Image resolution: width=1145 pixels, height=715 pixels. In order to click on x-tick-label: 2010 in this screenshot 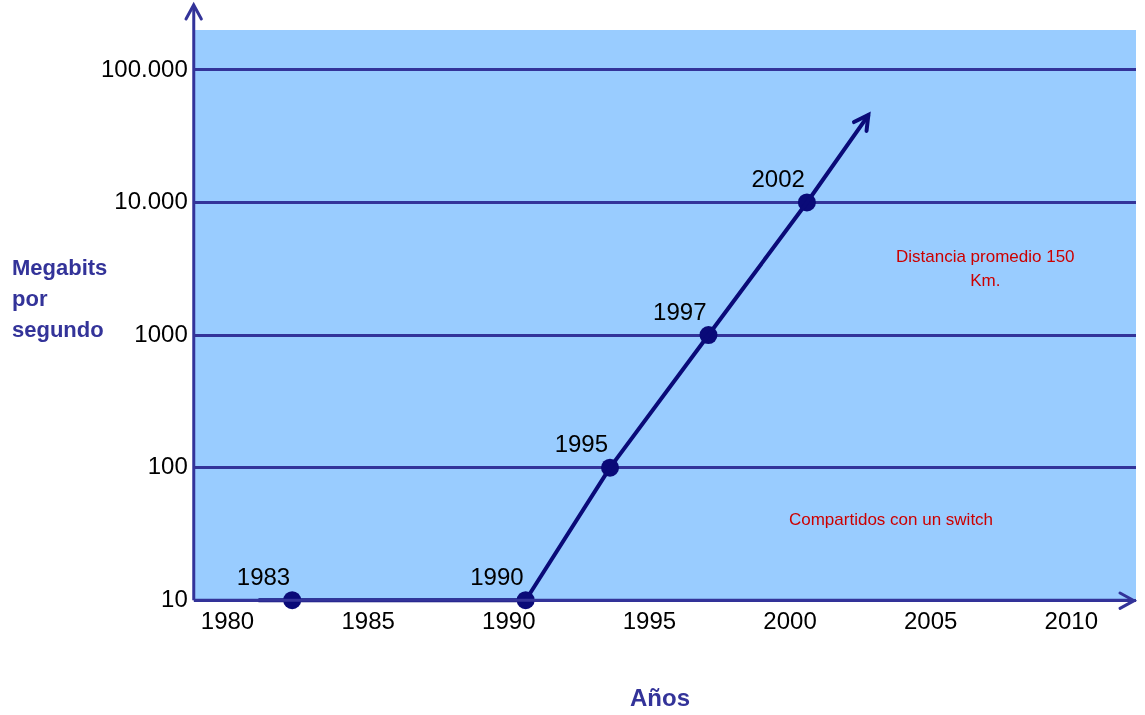, I will do `click(1071, 621)`.